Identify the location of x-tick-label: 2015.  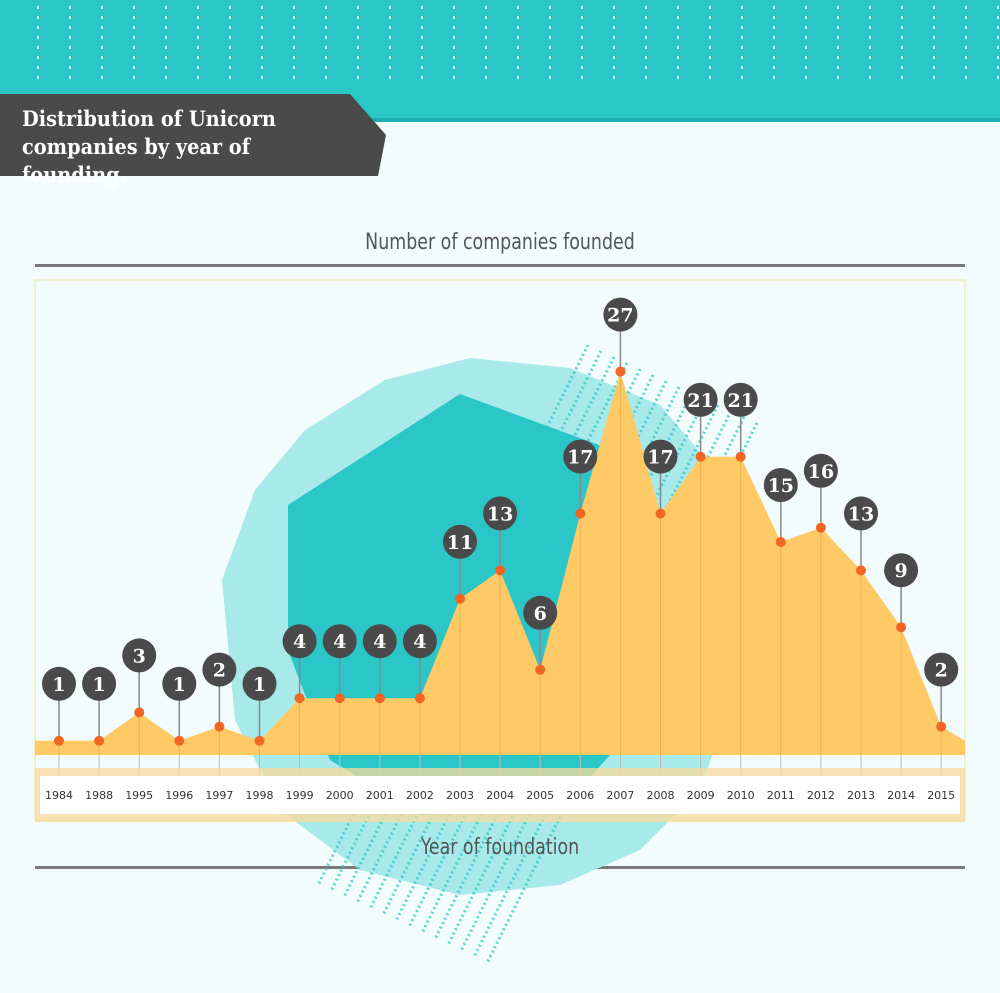
(941, 795).